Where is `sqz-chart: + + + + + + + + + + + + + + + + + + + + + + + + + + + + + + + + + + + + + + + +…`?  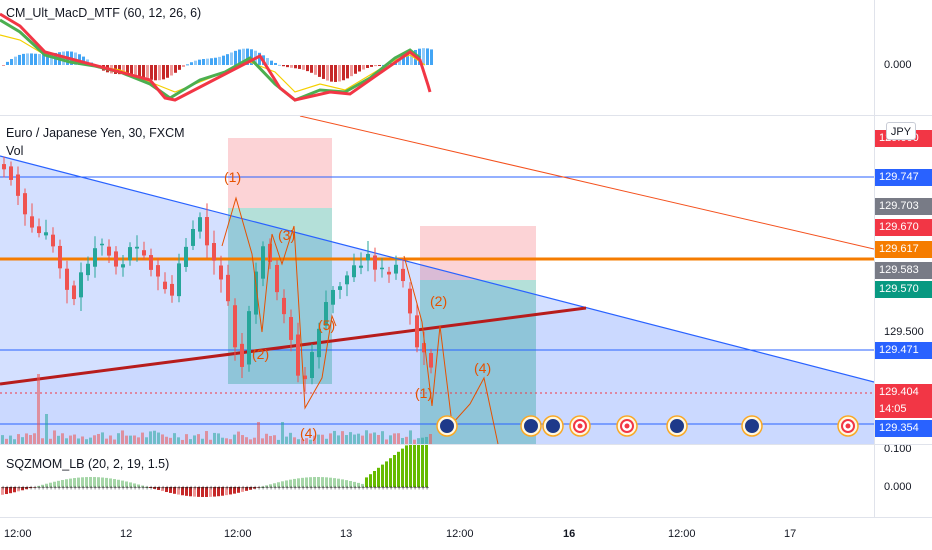 sqz-chart: + + + + + + + + + + + + + + + + + + + + + + + + + + + + + + + + + + + + + + + +… is located at coordinates (215, 471).